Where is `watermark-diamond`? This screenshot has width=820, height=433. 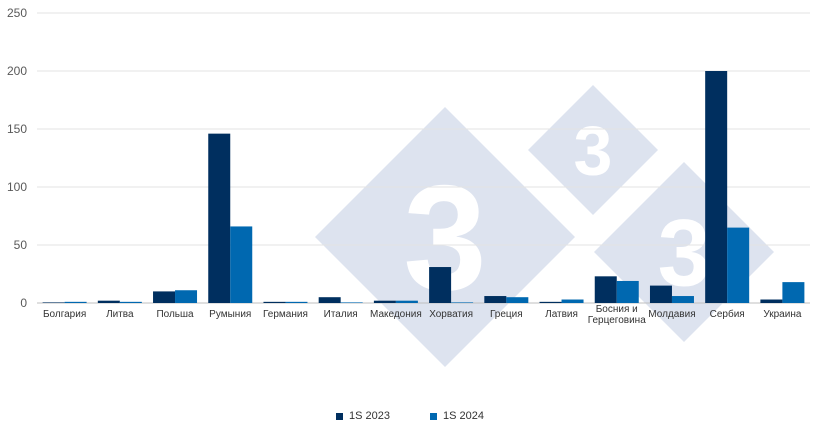
watermark-diamond is located at coordinates (593, 150).